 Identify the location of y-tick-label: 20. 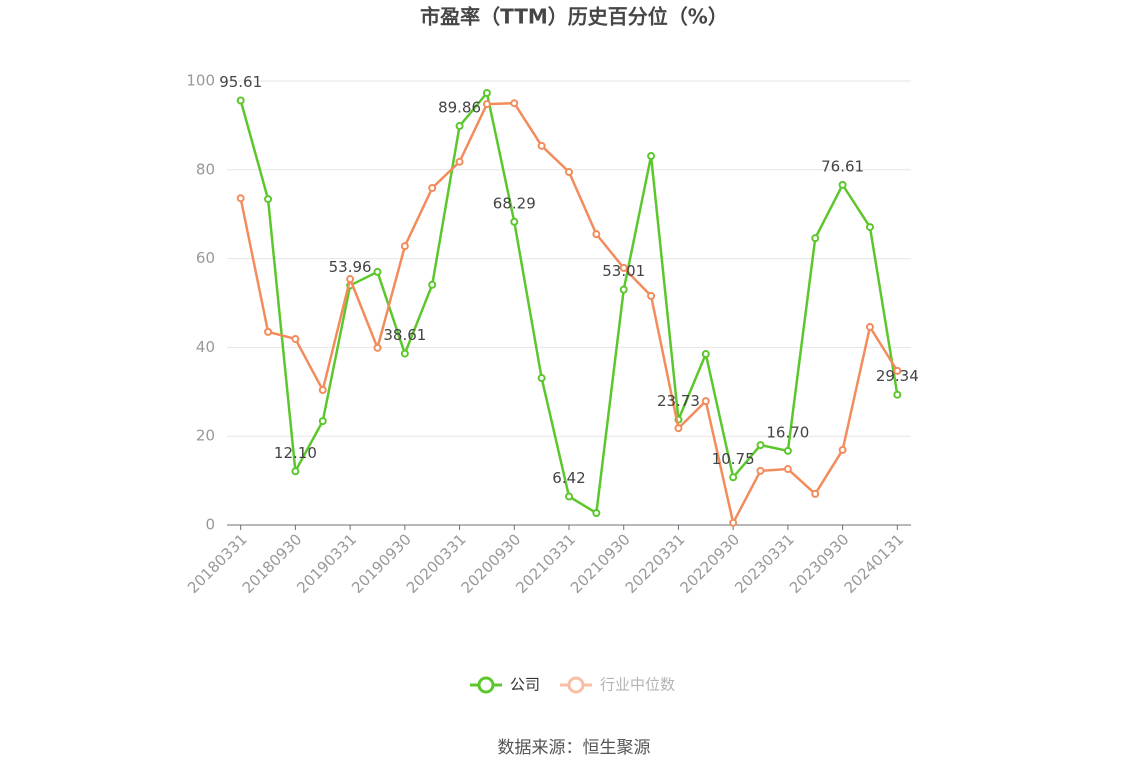
(205, 436).